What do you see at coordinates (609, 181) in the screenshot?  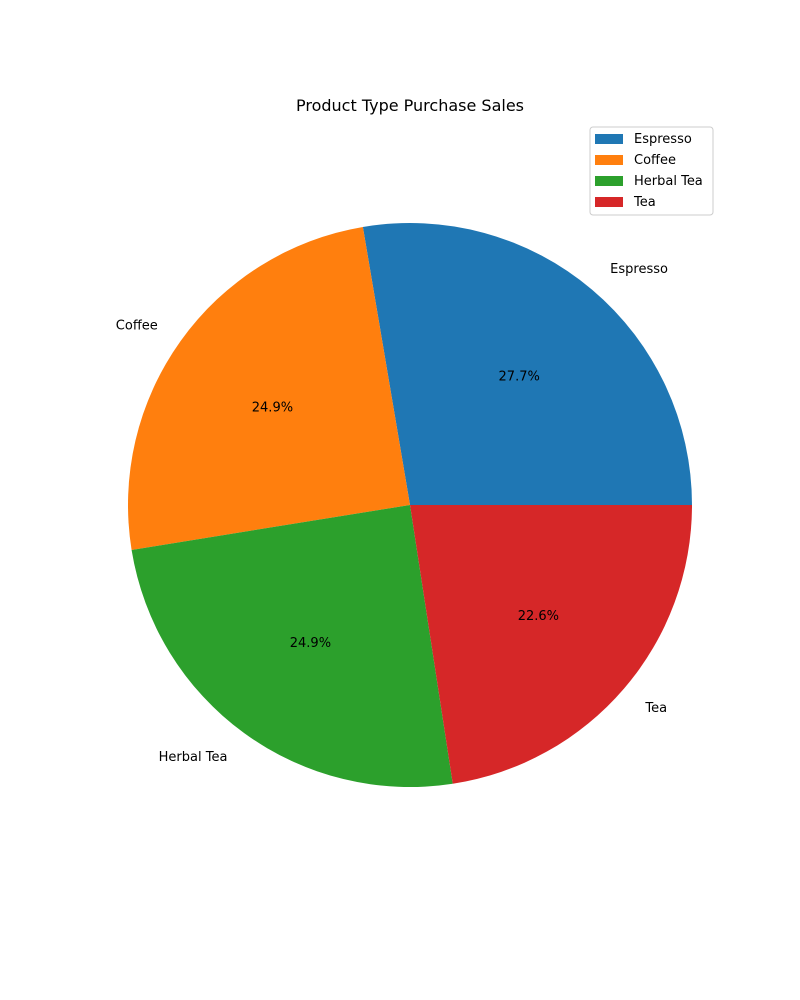 I see `legend-swatch-herbal-tea` at bounding box center [609, 181].